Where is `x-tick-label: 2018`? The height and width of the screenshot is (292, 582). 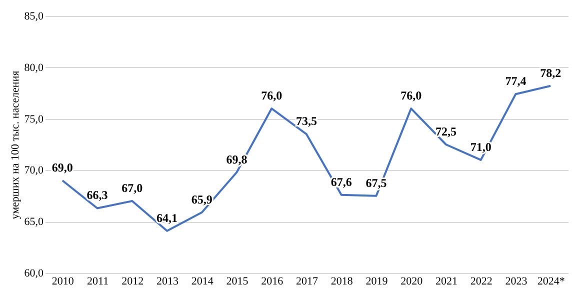
x-tick-label: 2018 is located at coordinates (342, 282).